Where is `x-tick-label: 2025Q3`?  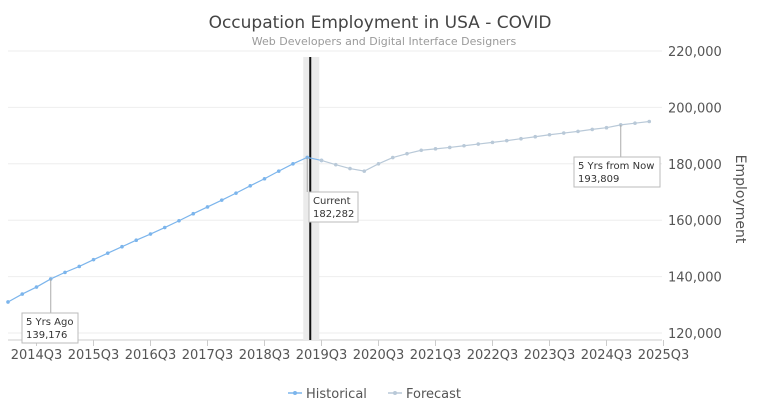 x-tick-label: 2025Q3 is located at coordinates (664, 355).